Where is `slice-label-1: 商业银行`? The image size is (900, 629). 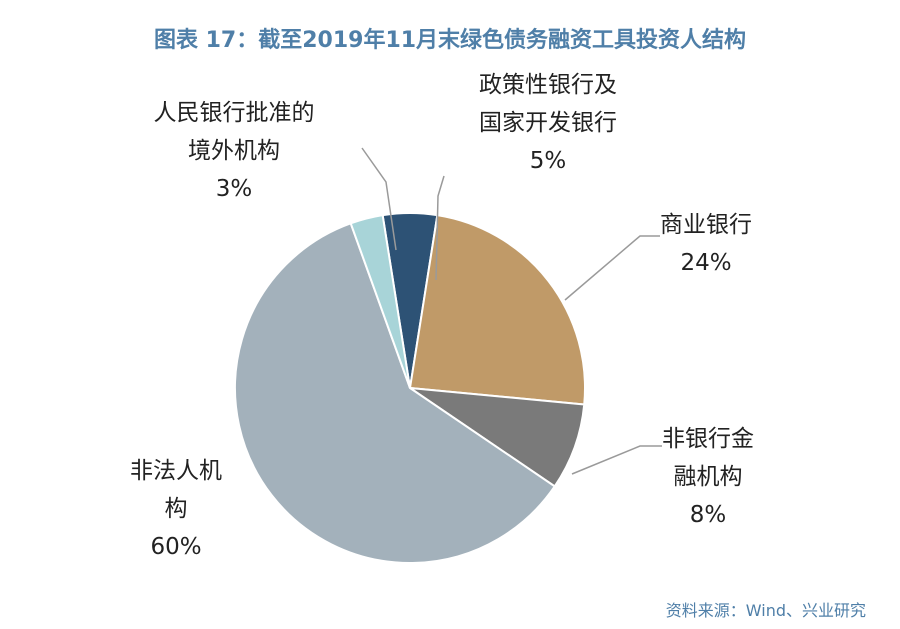
slice-label-1: 商业银行 is located at coordinates (706, 225).